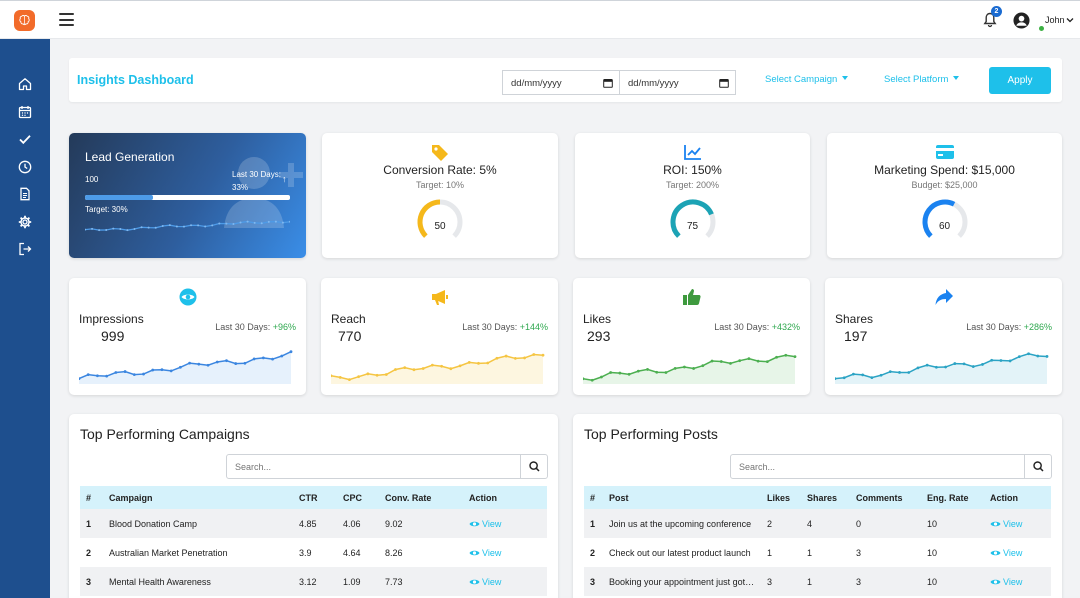 The height and width of the screenshot is (598, 1080). I want to click on post-search-input, so click(878, 466).